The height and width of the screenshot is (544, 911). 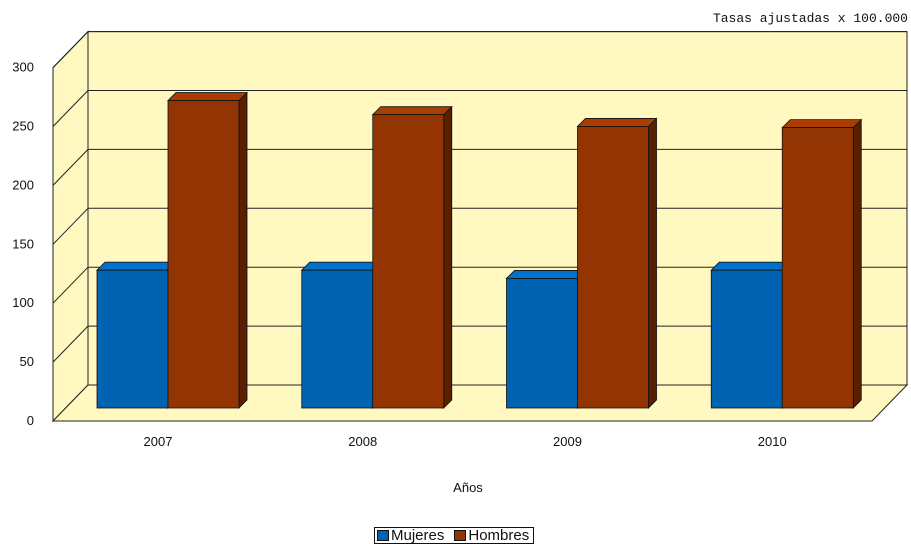 I want to click on bar-hombres-2007, so click(x=207, y=250).